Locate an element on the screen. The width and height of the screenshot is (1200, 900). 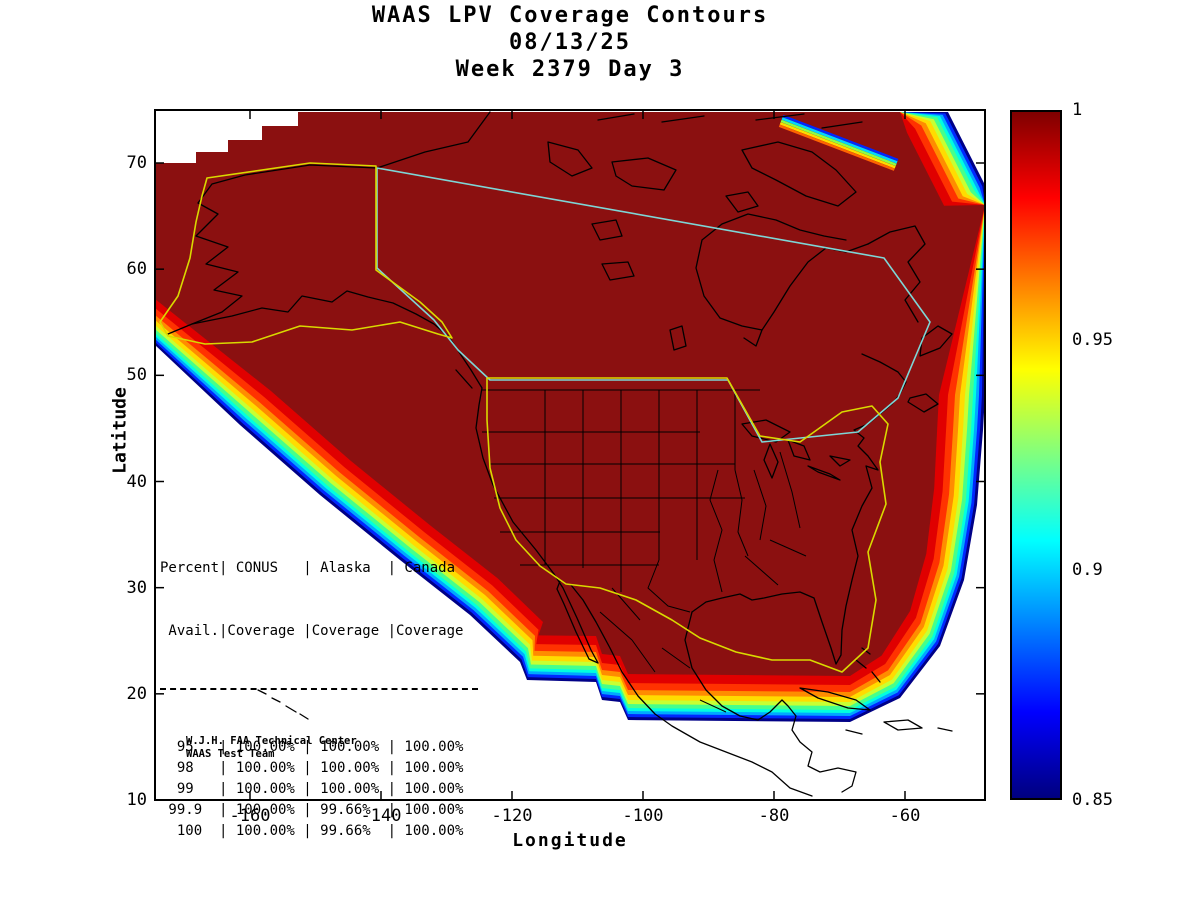
x-tick-label: -140 is located at coordinates (381, 816).